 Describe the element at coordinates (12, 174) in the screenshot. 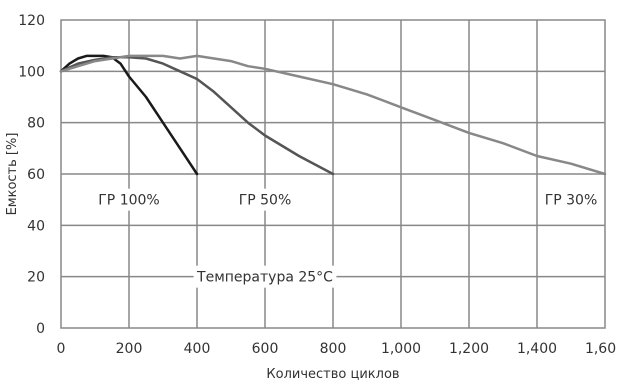

I see `y-axis-title: Емкость [%]` at that location.